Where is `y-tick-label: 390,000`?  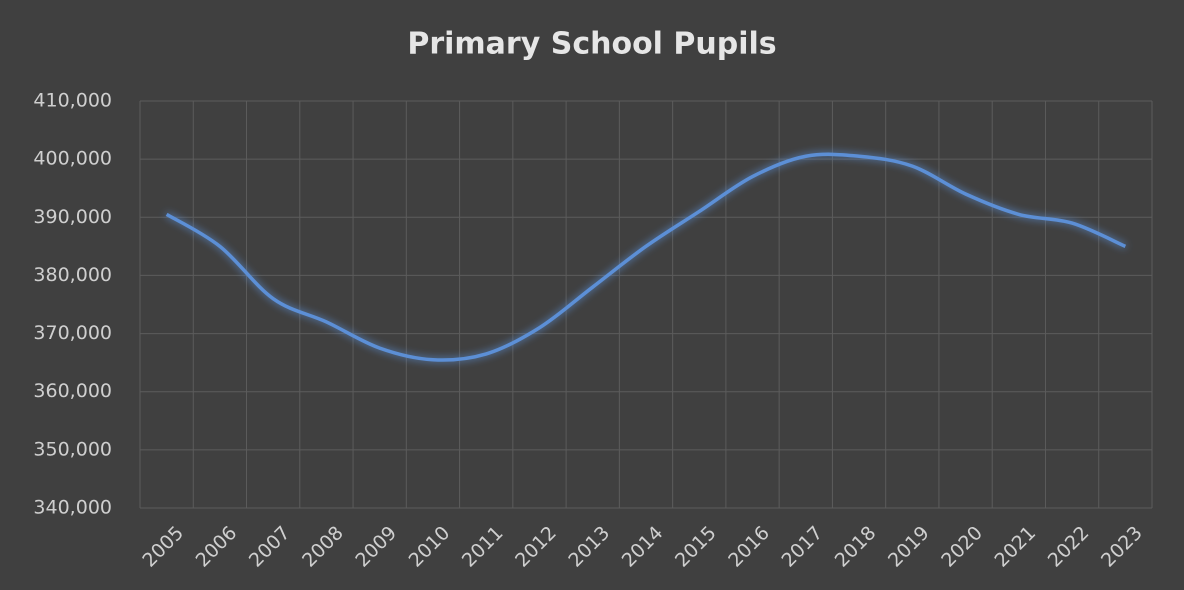
y-tick-label: 390,000 is located at coordinates (72, 217).